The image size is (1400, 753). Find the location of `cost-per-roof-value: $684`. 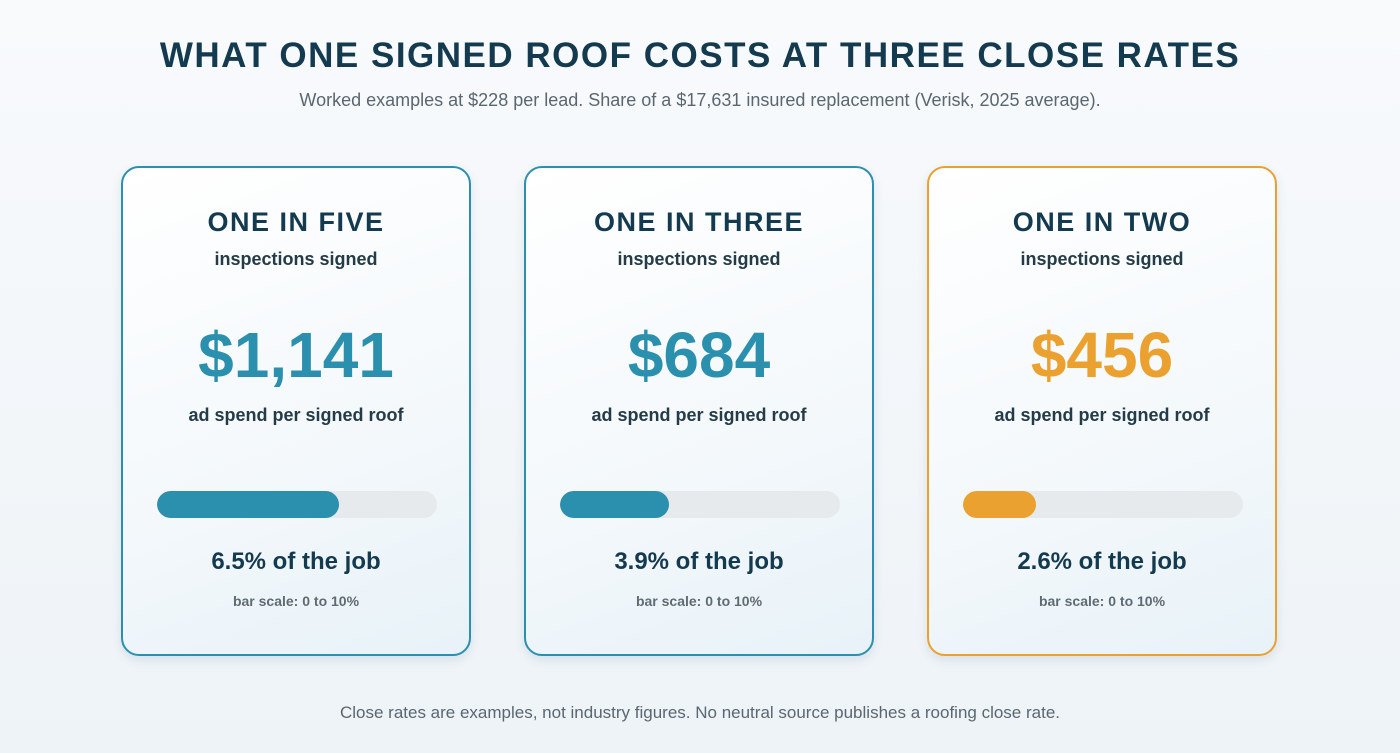

cost-per-roof-value: $684 is located at coordinates (699, 355).